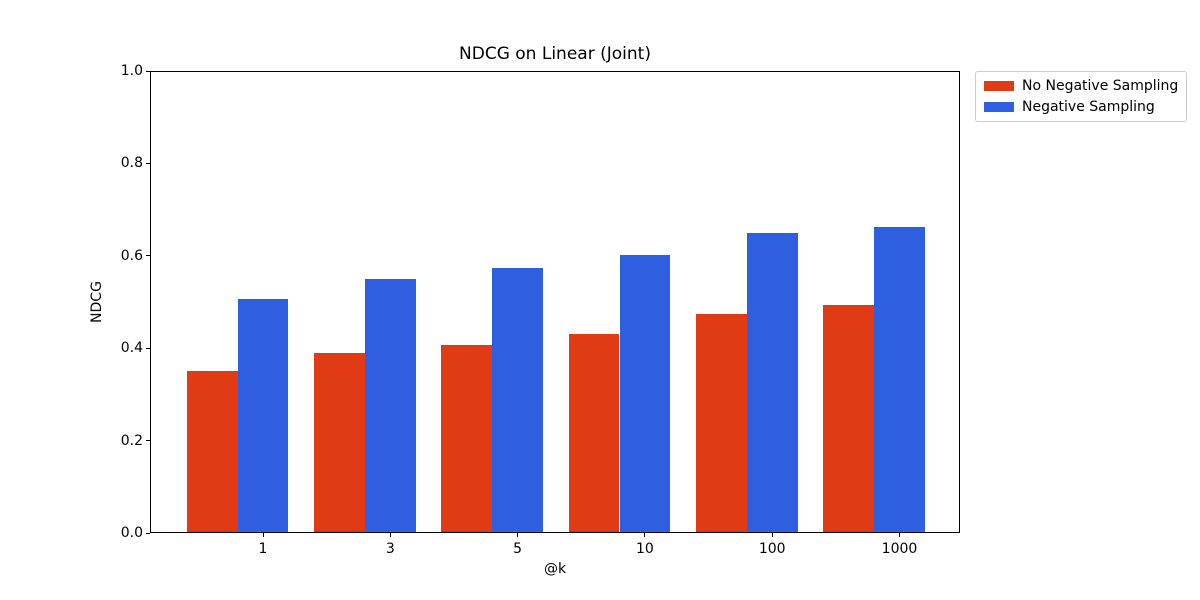 This screenshot has width=1200, height=600. I want to click on y-tick-label: 0.4, so click(131, 348).